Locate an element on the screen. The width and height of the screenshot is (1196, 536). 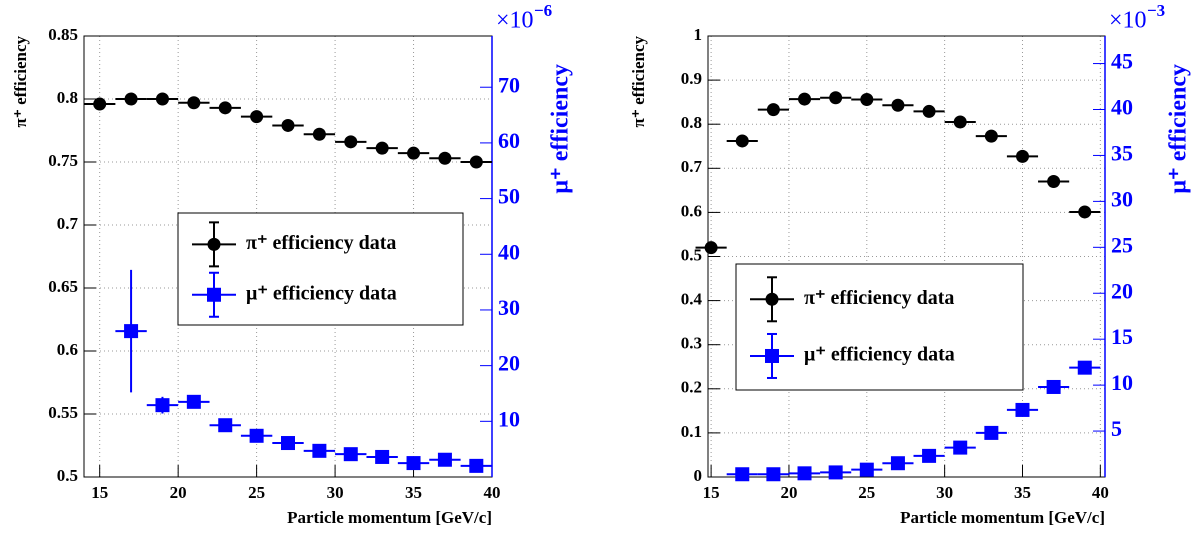
y2-tick-label: 45 is located at coordinates (1122, 61).